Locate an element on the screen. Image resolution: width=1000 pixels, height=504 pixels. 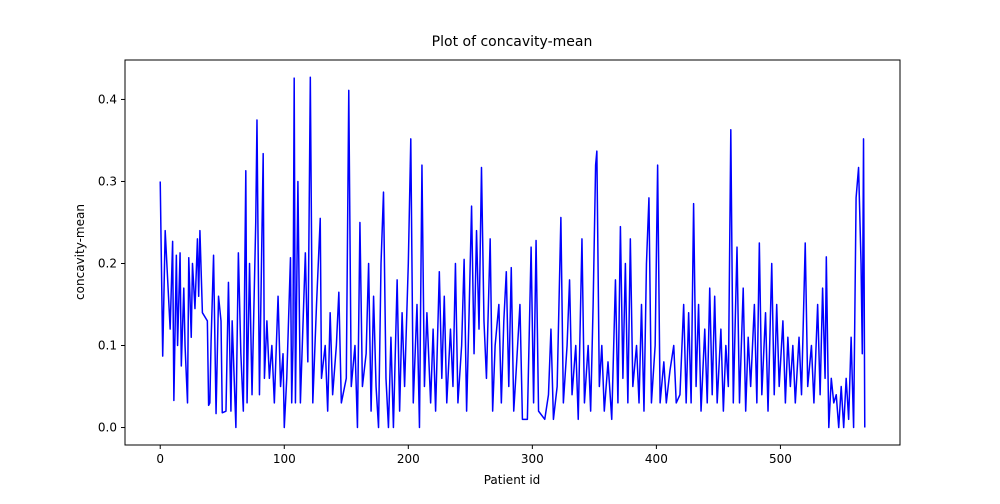
x-tick-label: 100 is located at coordinates (284, 459).